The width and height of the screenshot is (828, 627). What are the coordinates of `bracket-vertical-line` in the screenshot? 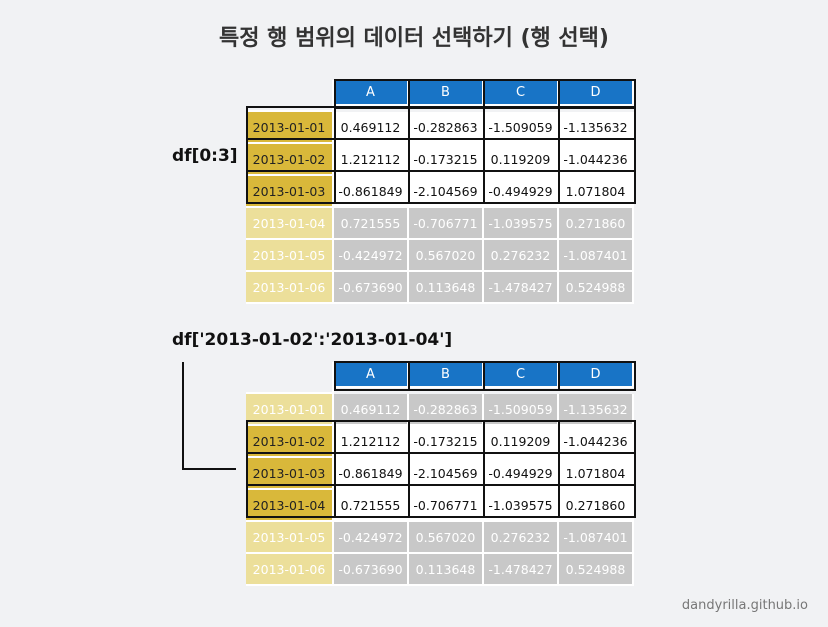 It's located at (183, 416).